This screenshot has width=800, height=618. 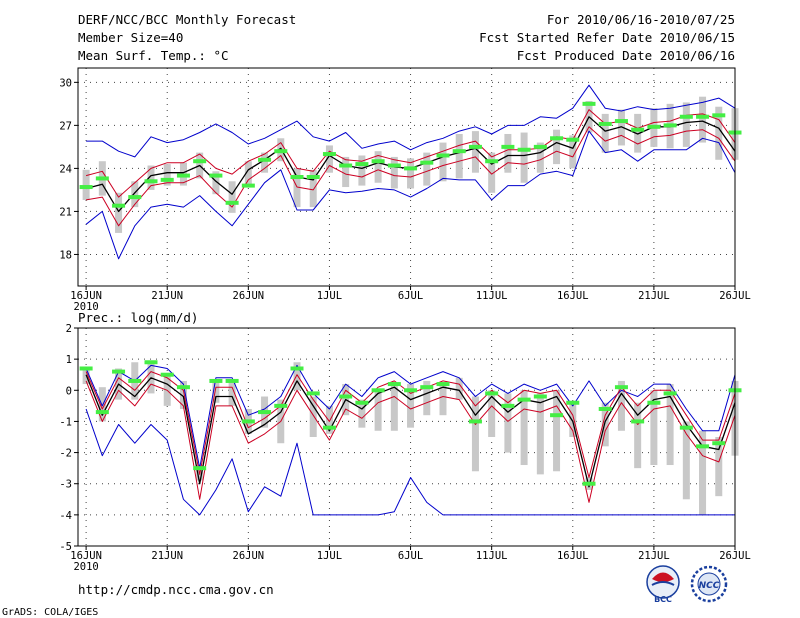 I want to click on precip-xtick-label: 21JUL, so click(x=654, y=556).